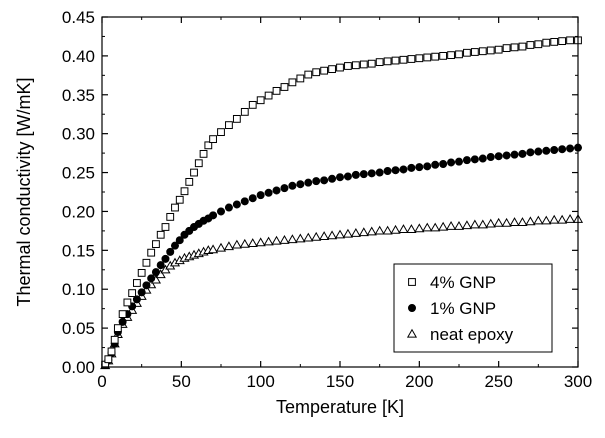 This screenshot has width=605, height=438. Describe the element at coordinates (78, 173) in the screenshot. I see `y-tick-label: 0.25` at that location.